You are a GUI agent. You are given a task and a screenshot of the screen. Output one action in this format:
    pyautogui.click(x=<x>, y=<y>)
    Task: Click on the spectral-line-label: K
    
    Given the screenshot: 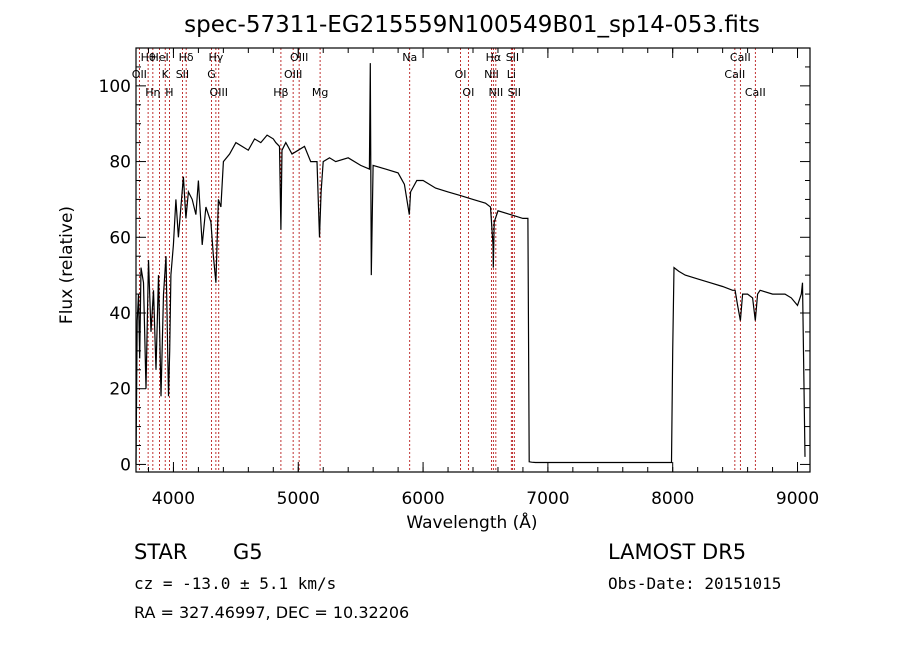 What is the action you would take?
    pyautogui.click(x=166, y=74)
    